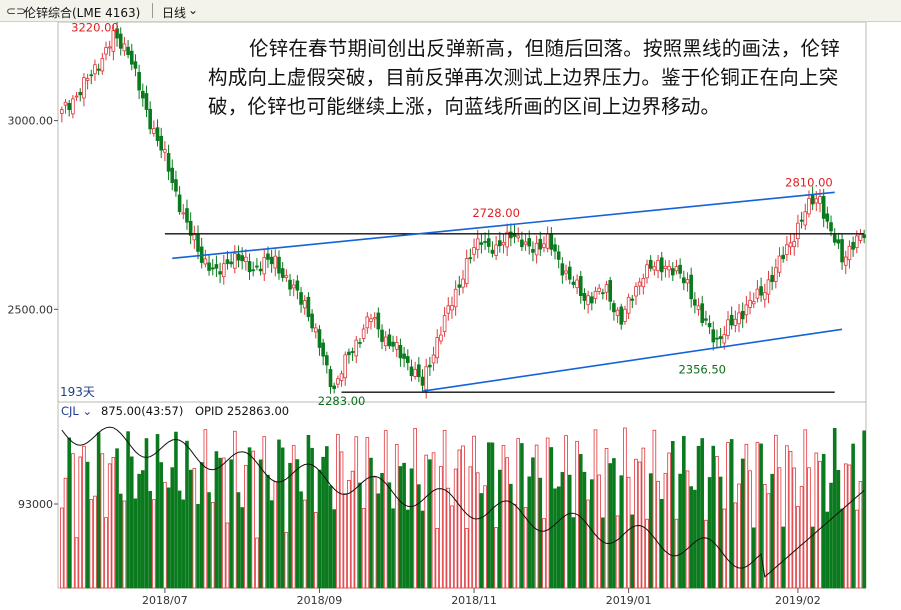  What do you see at coordinates (82, 13) in the screenshot?
I see `symbol-title: 伦锌综合(LME 4163)` at bounding box center [82, 13].